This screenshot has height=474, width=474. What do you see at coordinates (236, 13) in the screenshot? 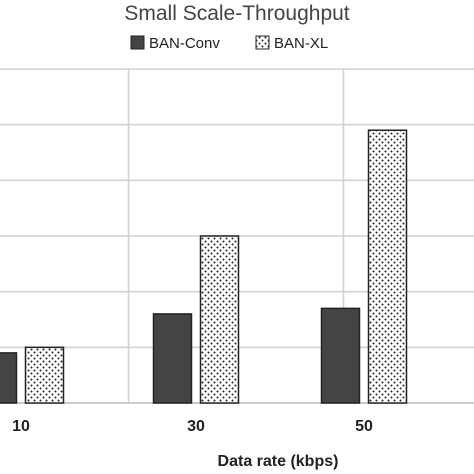
I see `chart-title: Small Scale-Throughput` at bounding box center [236, 13].